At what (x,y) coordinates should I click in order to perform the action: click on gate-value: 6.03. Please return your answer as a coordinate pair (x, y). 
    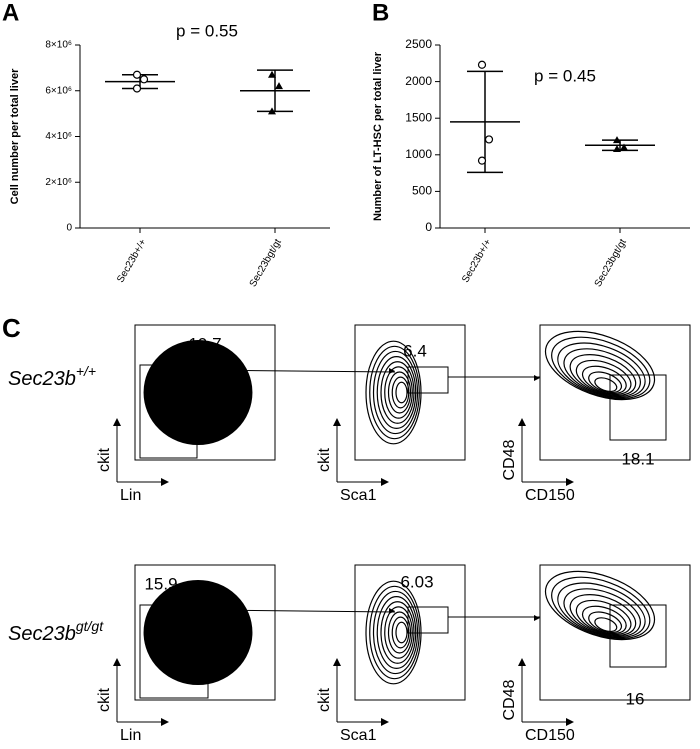
    Looking at the image, I should click on (416, 581).